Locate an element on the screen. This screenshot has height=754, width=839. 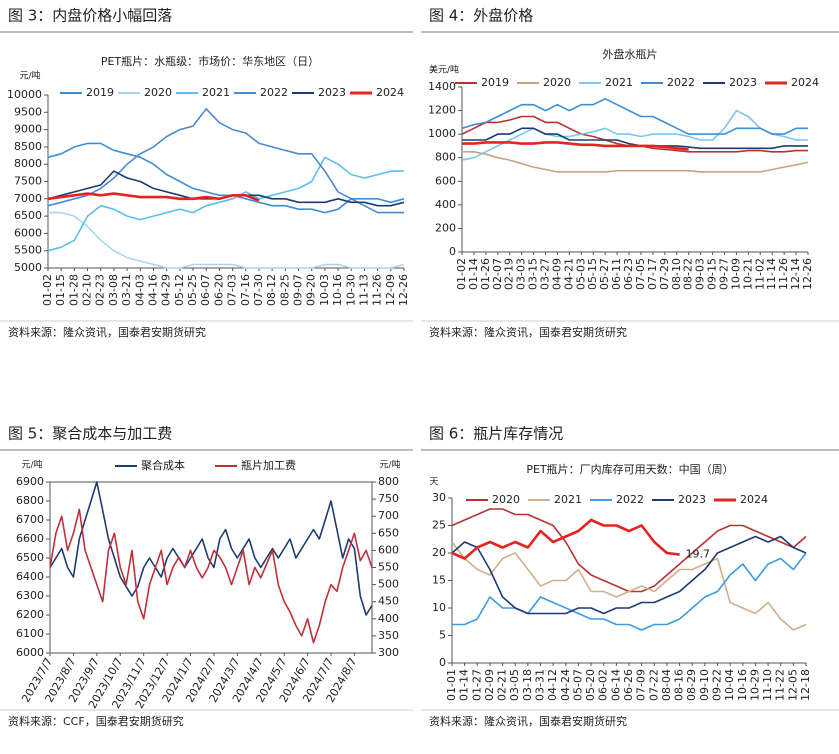
x-tick-label: 02-09 is located at coordinates (489, 685).